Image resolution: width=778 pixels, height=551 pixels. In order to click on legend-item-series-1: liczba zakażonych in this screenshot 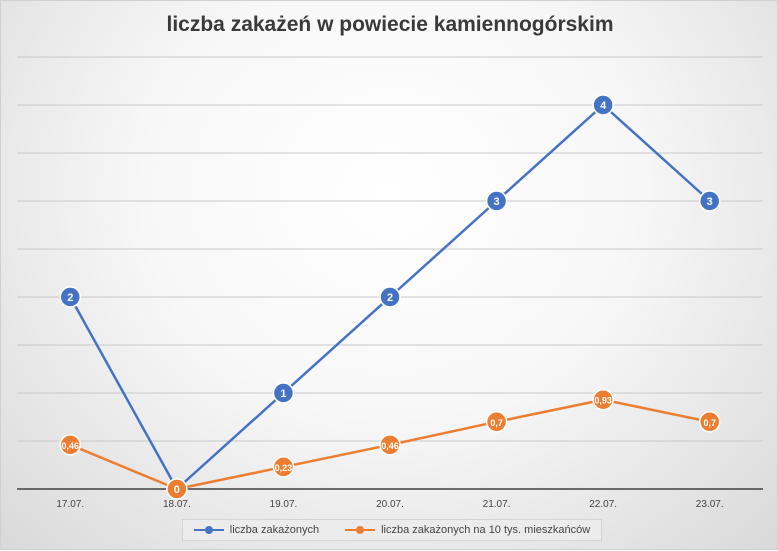, I will do `click(256, 530)`.